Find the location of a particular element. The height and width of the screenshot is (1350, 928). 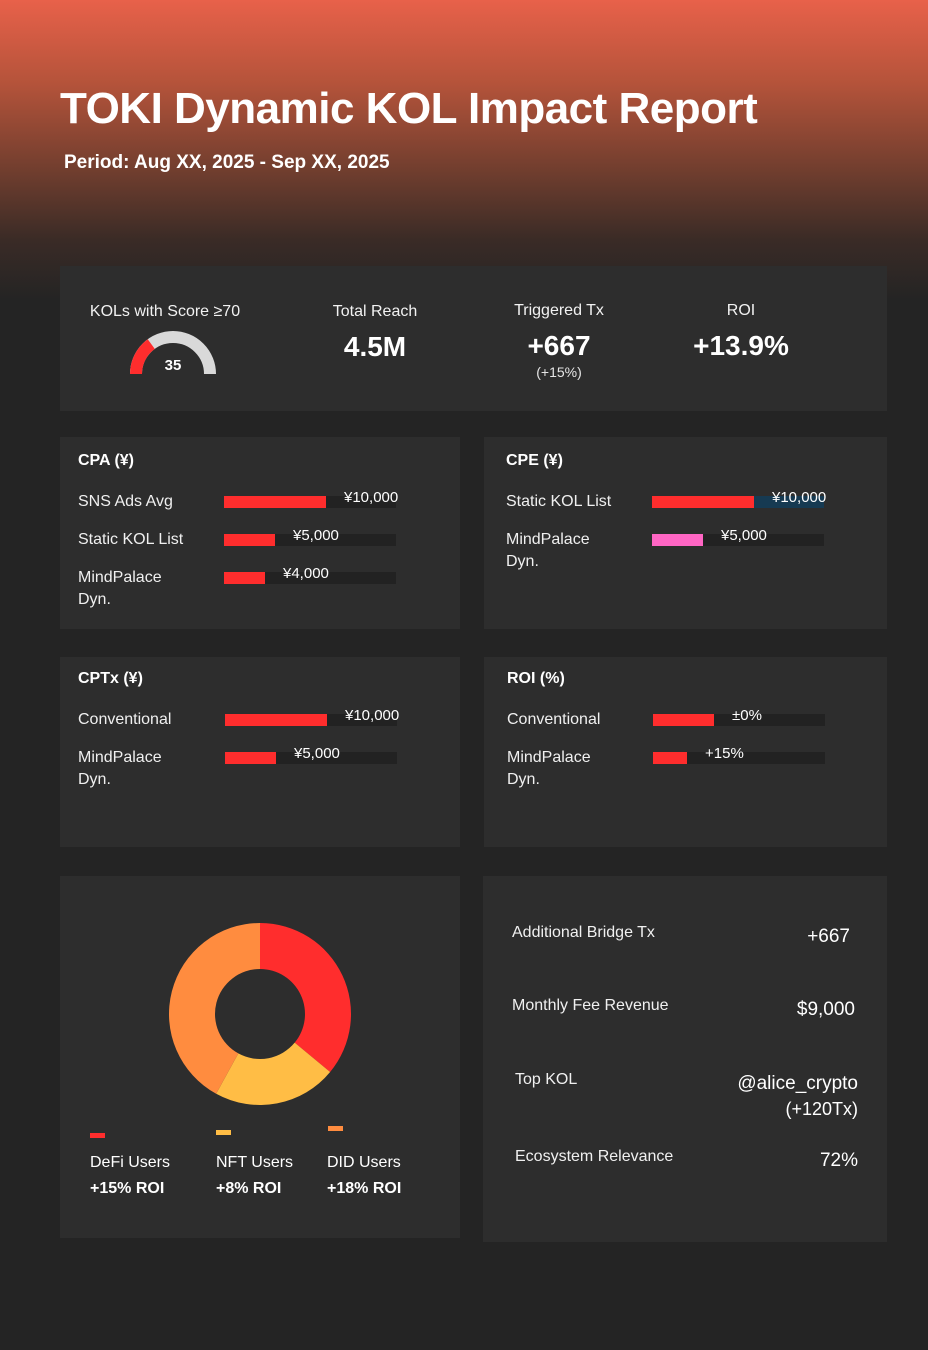

cpa-card-title: CPA (¥) is located at coordinates (106, 460).